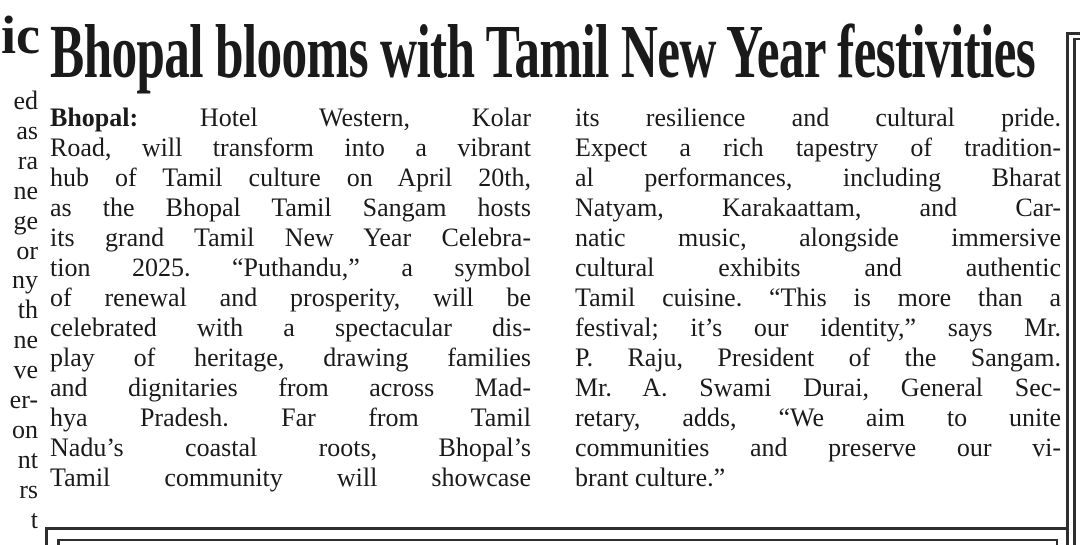 Image resolution: width=1080 pixels, height=545 pixels. Describe the element at coordinates (818, 417) in the screenshot. I see `article-line: retary, adds, “We aim to unite` at that location.